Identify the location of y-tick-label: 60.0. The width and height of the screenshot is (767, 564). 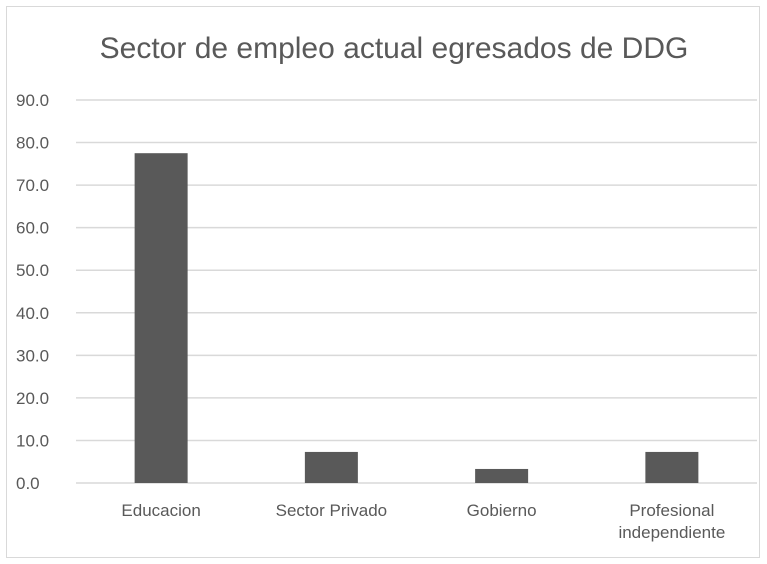
(32, 228).